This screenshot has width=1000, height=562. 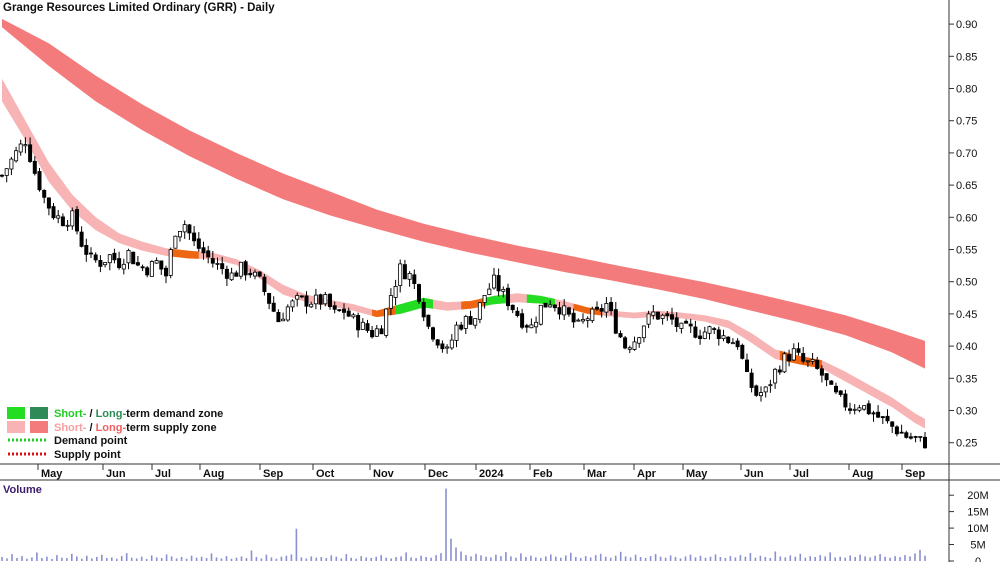 What do you see at coordinates (39, 413) in the screenshot?
I see `legend-long-demand-swatch` at bounding box center [39, 413].